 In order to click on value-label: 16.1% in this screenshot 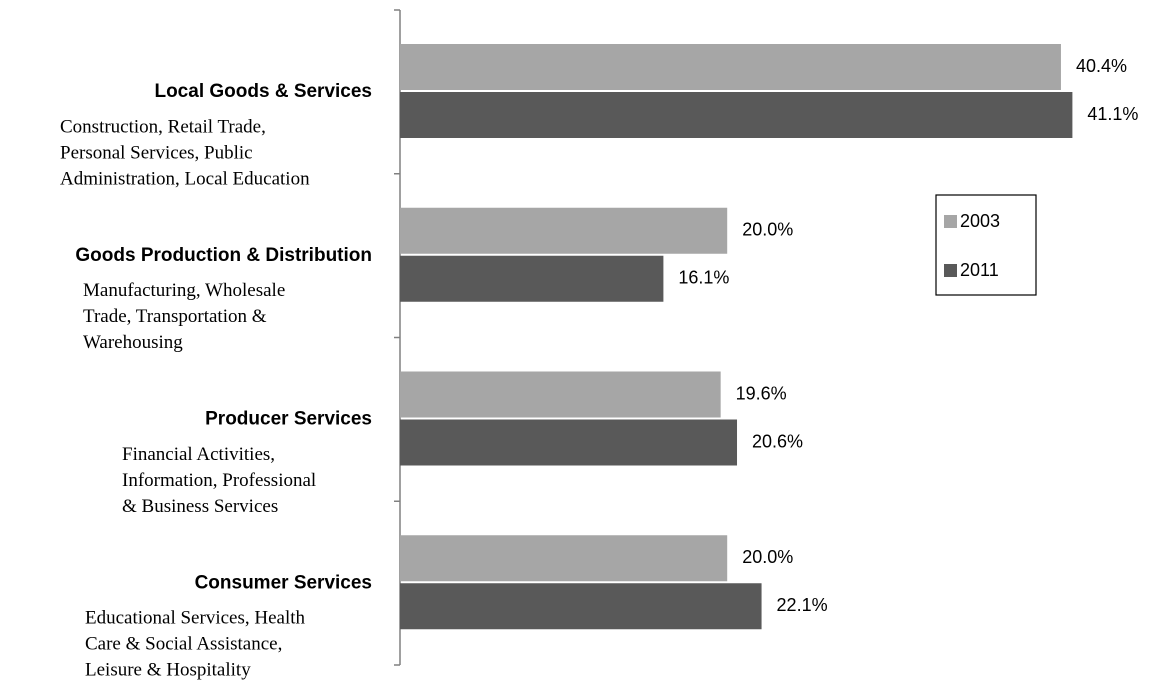, I will do `click(703, 278)`.